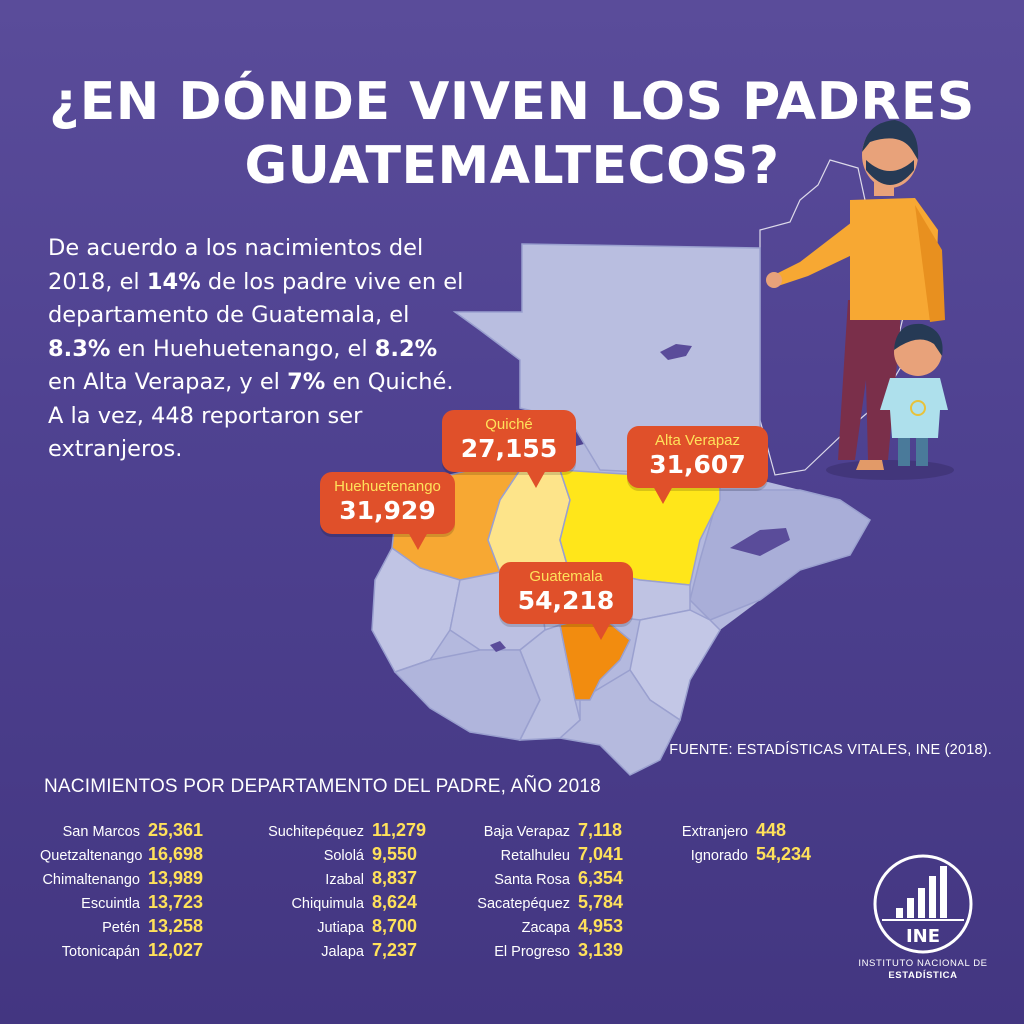  I want to click on department-name: Izabal, so click(344, 880).